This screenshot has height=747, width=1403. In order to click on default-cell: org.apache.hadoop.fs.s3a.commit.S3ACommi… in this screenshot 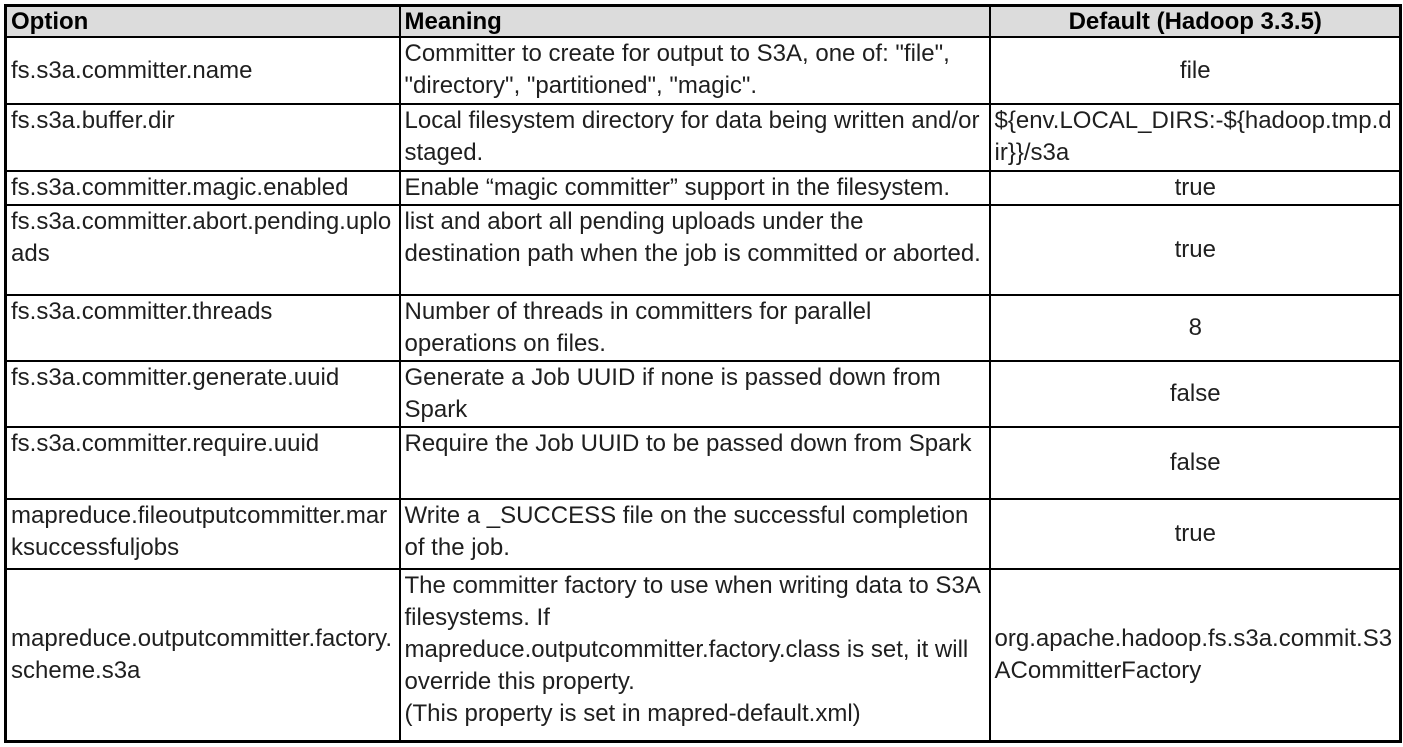, I will do `click(1195, 655)`.